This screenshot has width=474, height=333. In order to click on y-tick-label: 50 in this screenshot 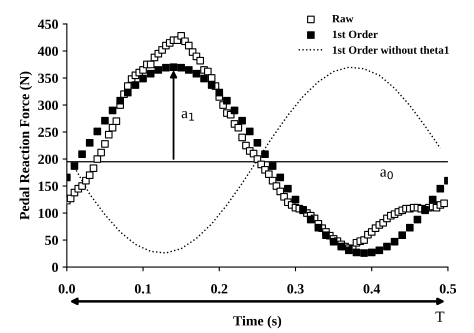, I will do `click(51, 241)`.